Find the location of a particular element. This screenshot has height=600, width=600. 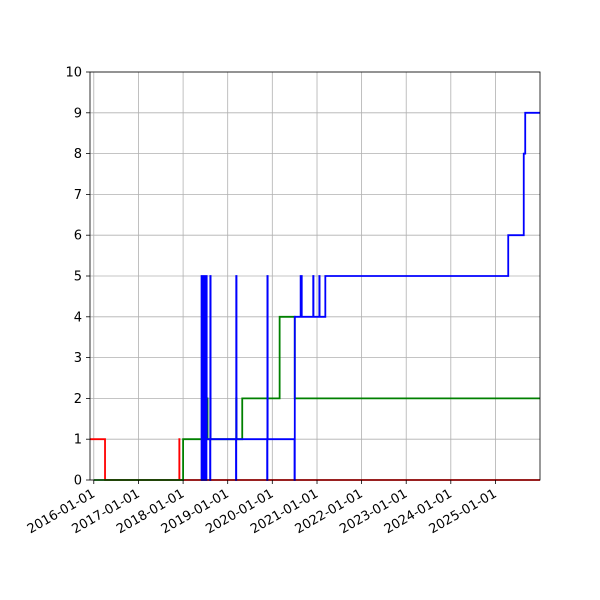

y-tick-label: 7 is located at coordinates (78, 195).